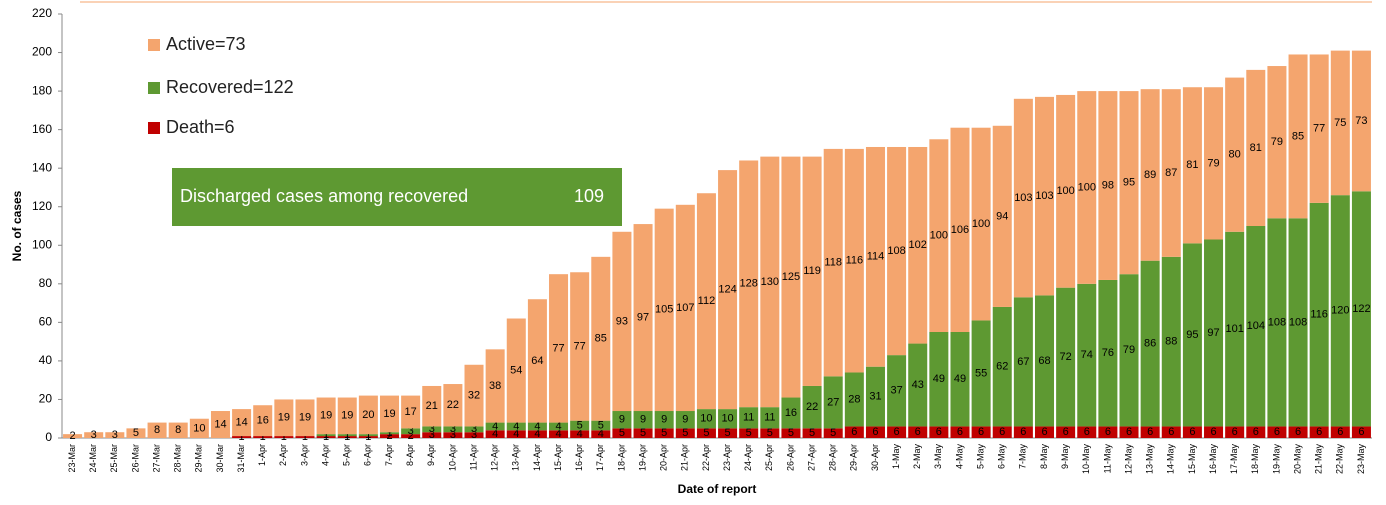  Describe the element at coordinates (453, 405) in the screenshot. I see `data-label: 22` at that location.